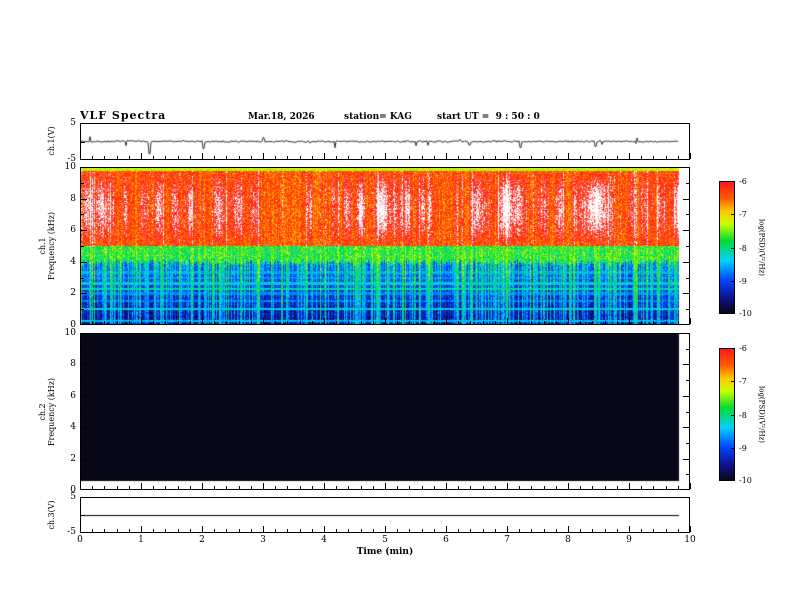 This screenshot has width=792, height=612. I want to click on frequency-tick-label: 4, so click(73, 427).